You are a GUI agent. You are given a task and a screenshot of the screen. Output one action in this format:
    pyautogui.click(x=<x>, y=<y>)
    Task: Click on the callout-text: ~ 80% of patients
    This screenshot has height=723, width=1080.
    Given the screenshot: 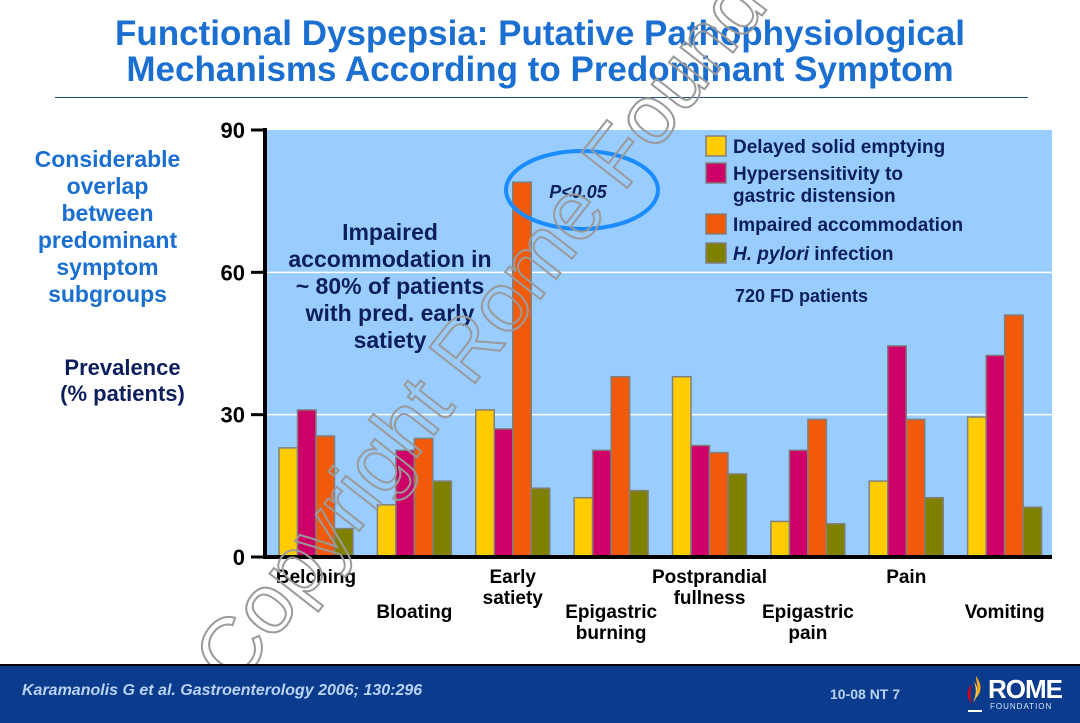 What is the action you would take?
    pyautogui.click(x=390, y=286)
    